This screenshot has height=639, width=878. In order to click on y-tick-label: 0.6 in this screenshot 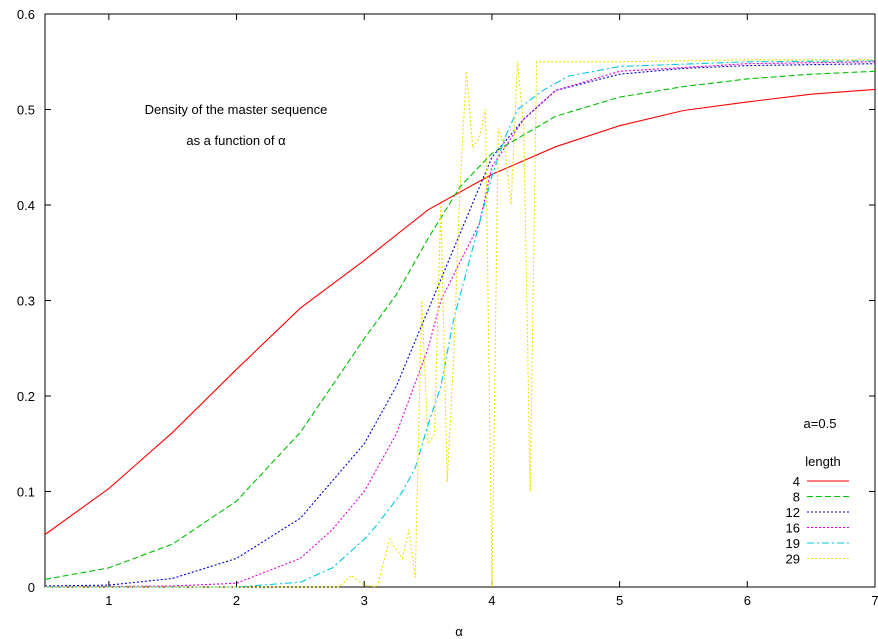, I will do `click(26, 14)`.